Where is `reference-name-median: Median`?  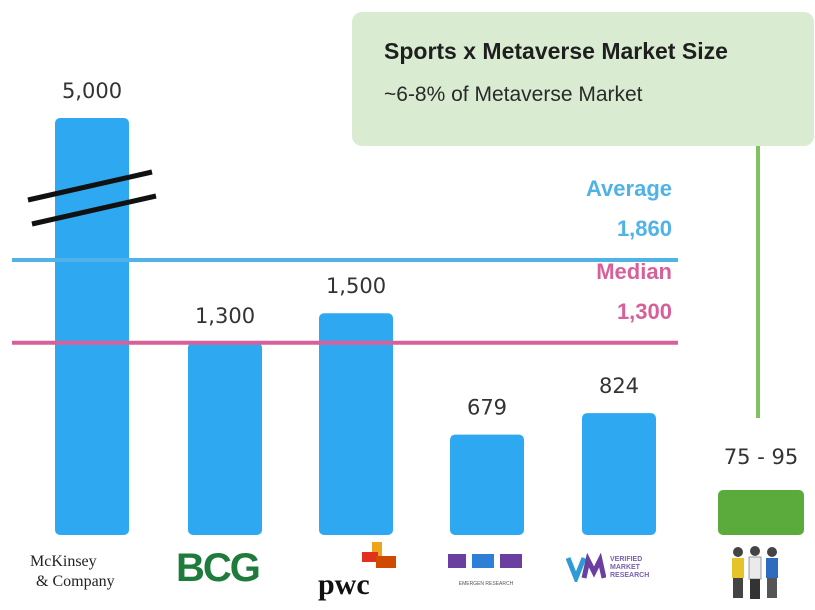
reference-name-median: Median is located at coordinates (634, 271).